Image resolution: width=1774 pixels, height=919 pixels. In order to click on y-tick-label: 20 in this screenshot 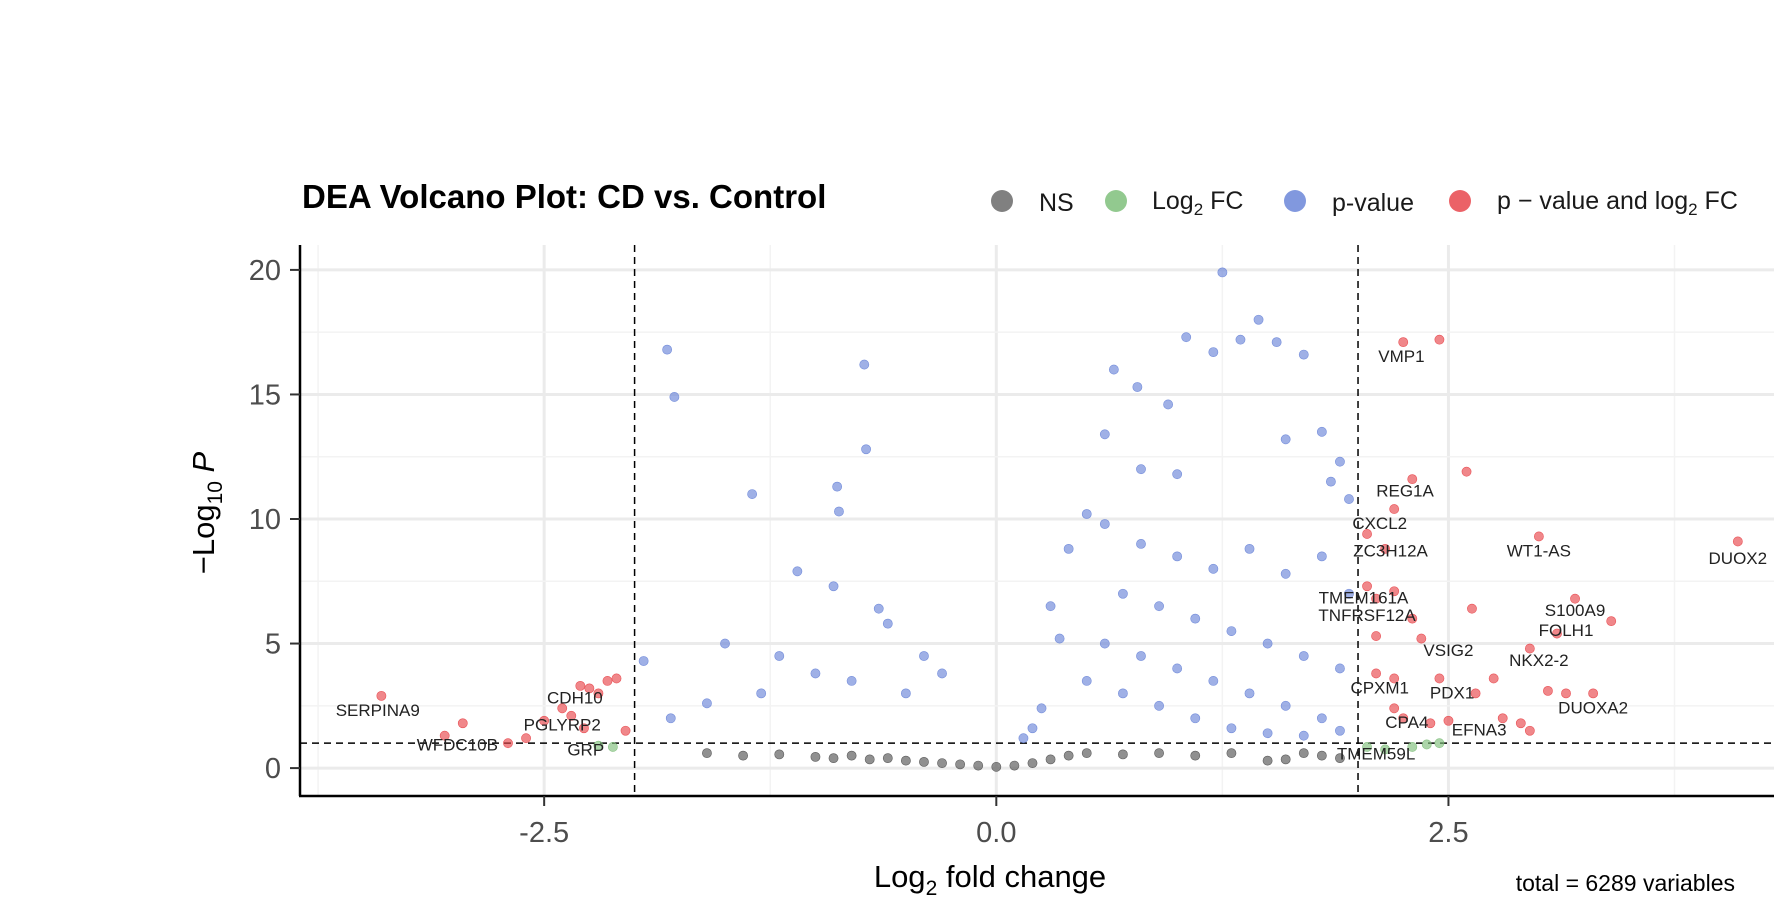, I will do `click(265, 271)`.